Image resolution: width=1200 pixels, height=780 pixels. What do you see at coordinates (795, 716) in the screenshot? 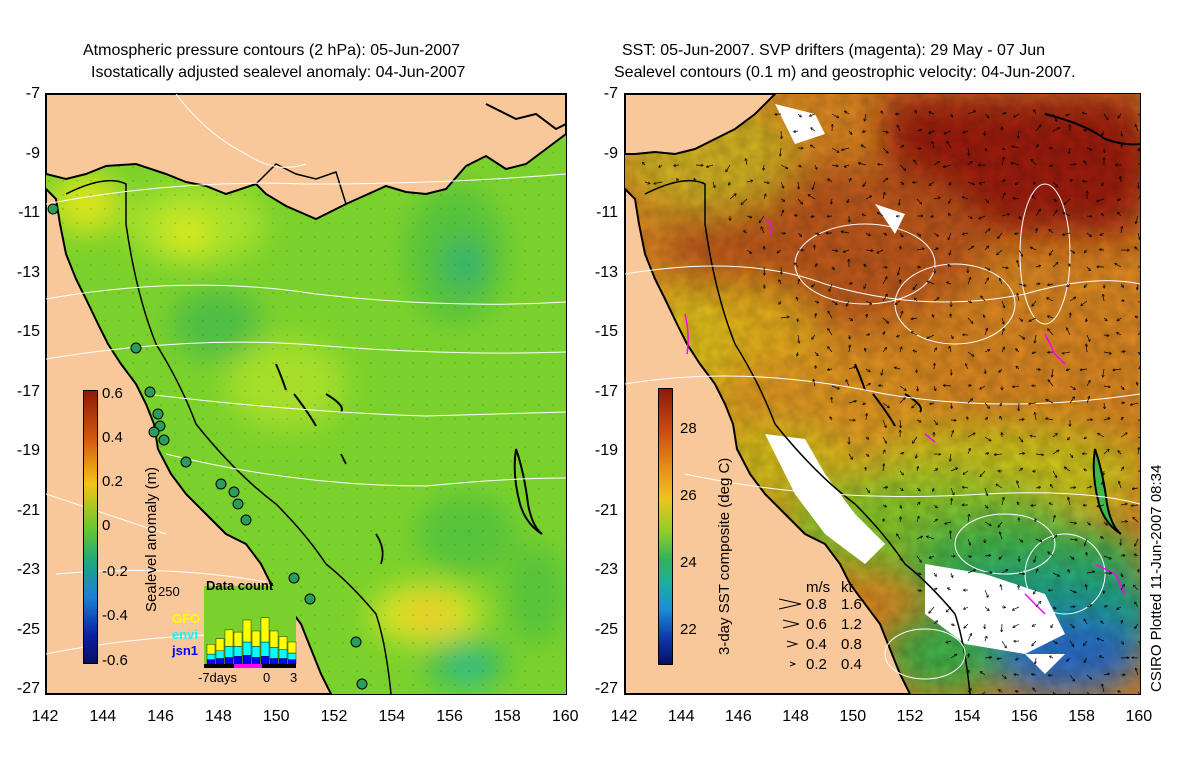
I see `x-tick-label: 148` at bounding box center [795, 716].